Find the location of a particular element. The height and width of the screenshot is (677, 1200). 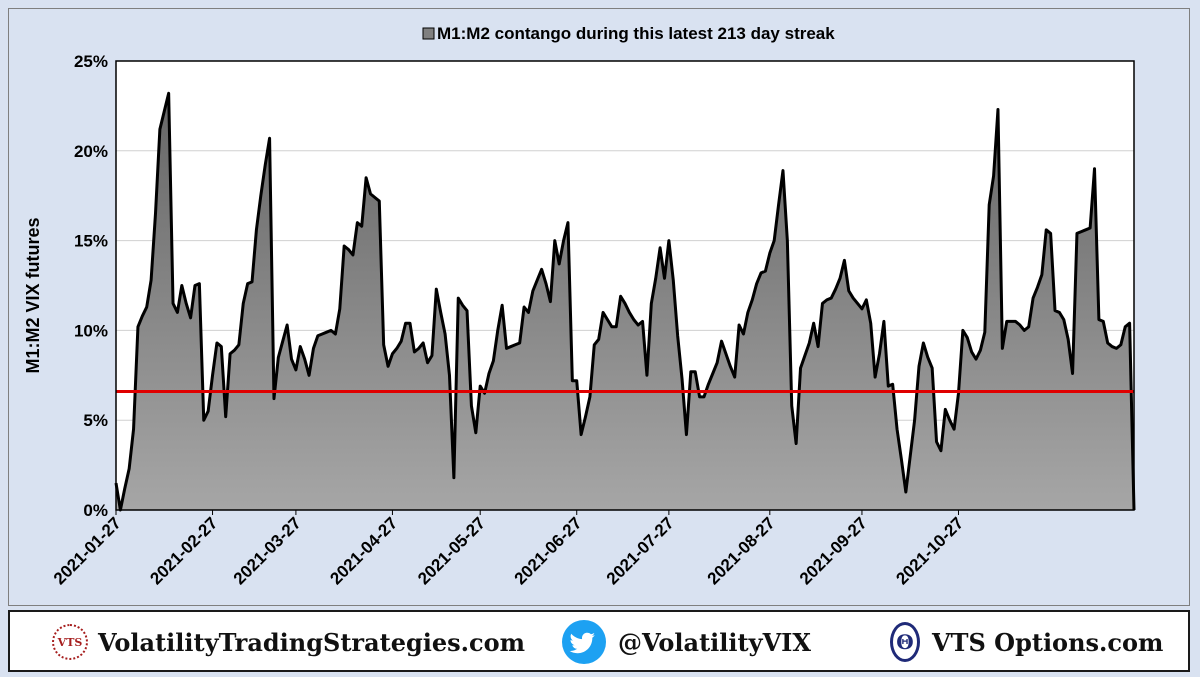

x-tick-label: 2021-07-27 is located at coordinates (640, 550).